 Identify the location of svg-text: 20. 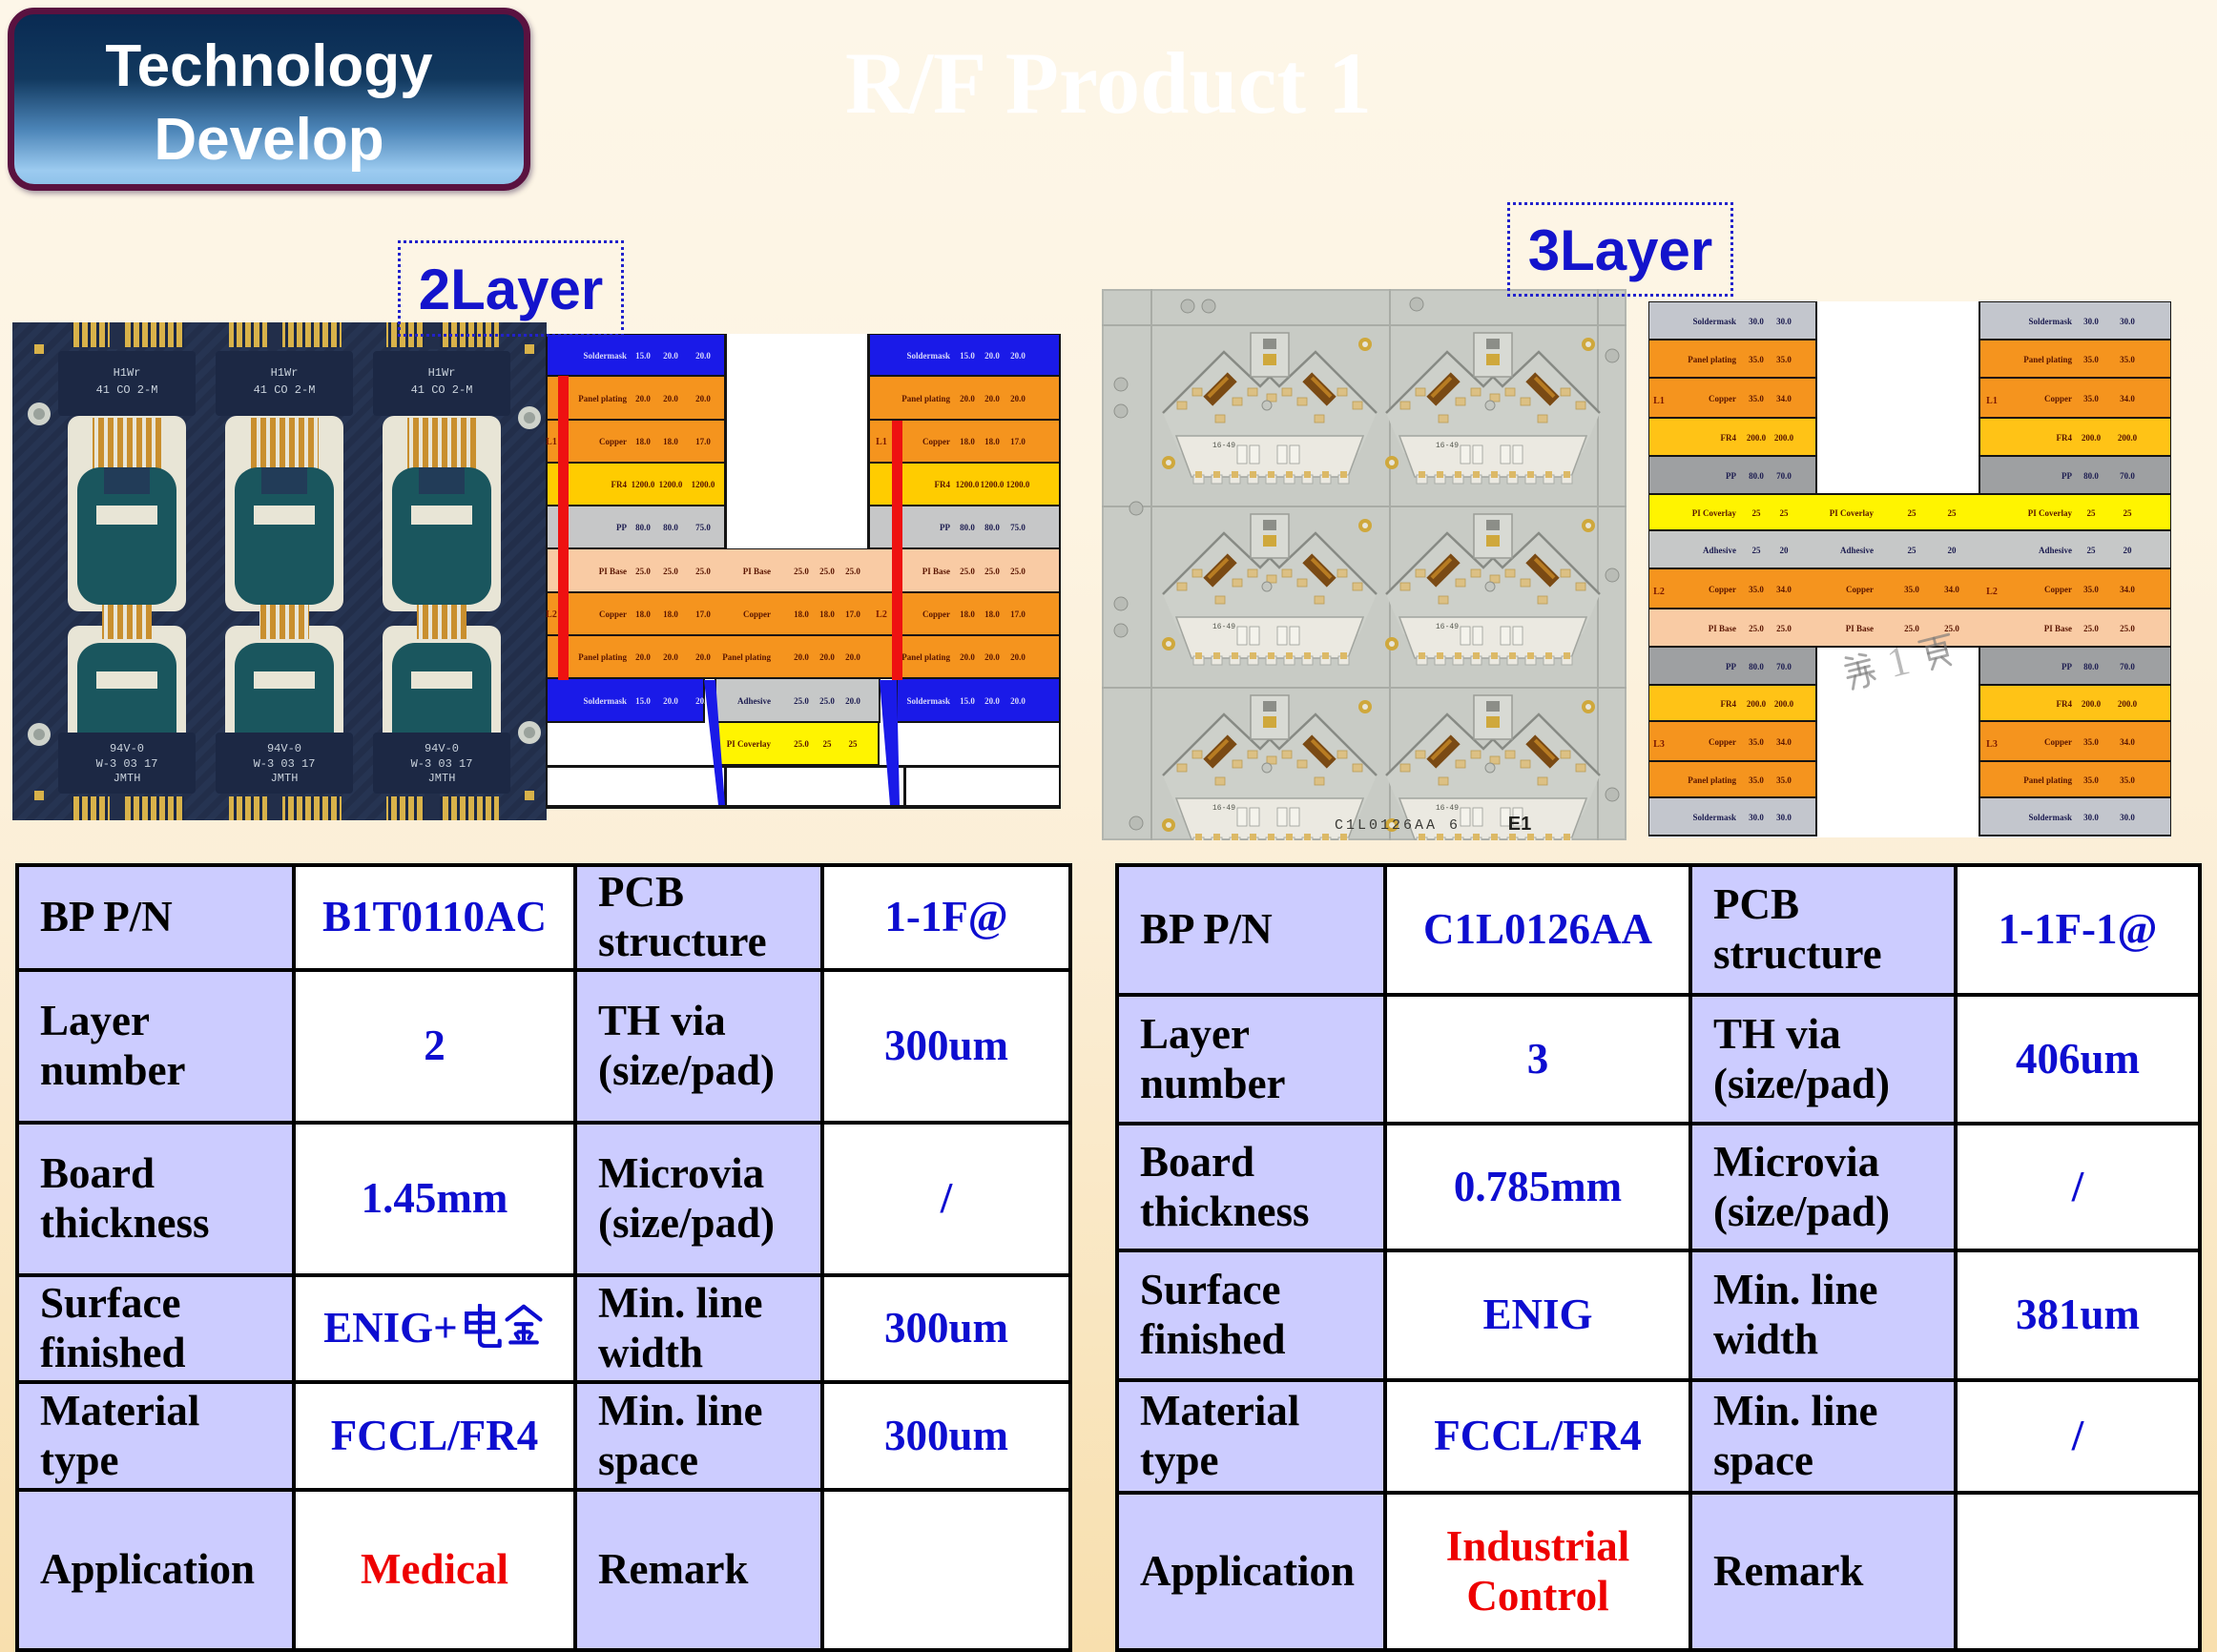
(1785, 551).